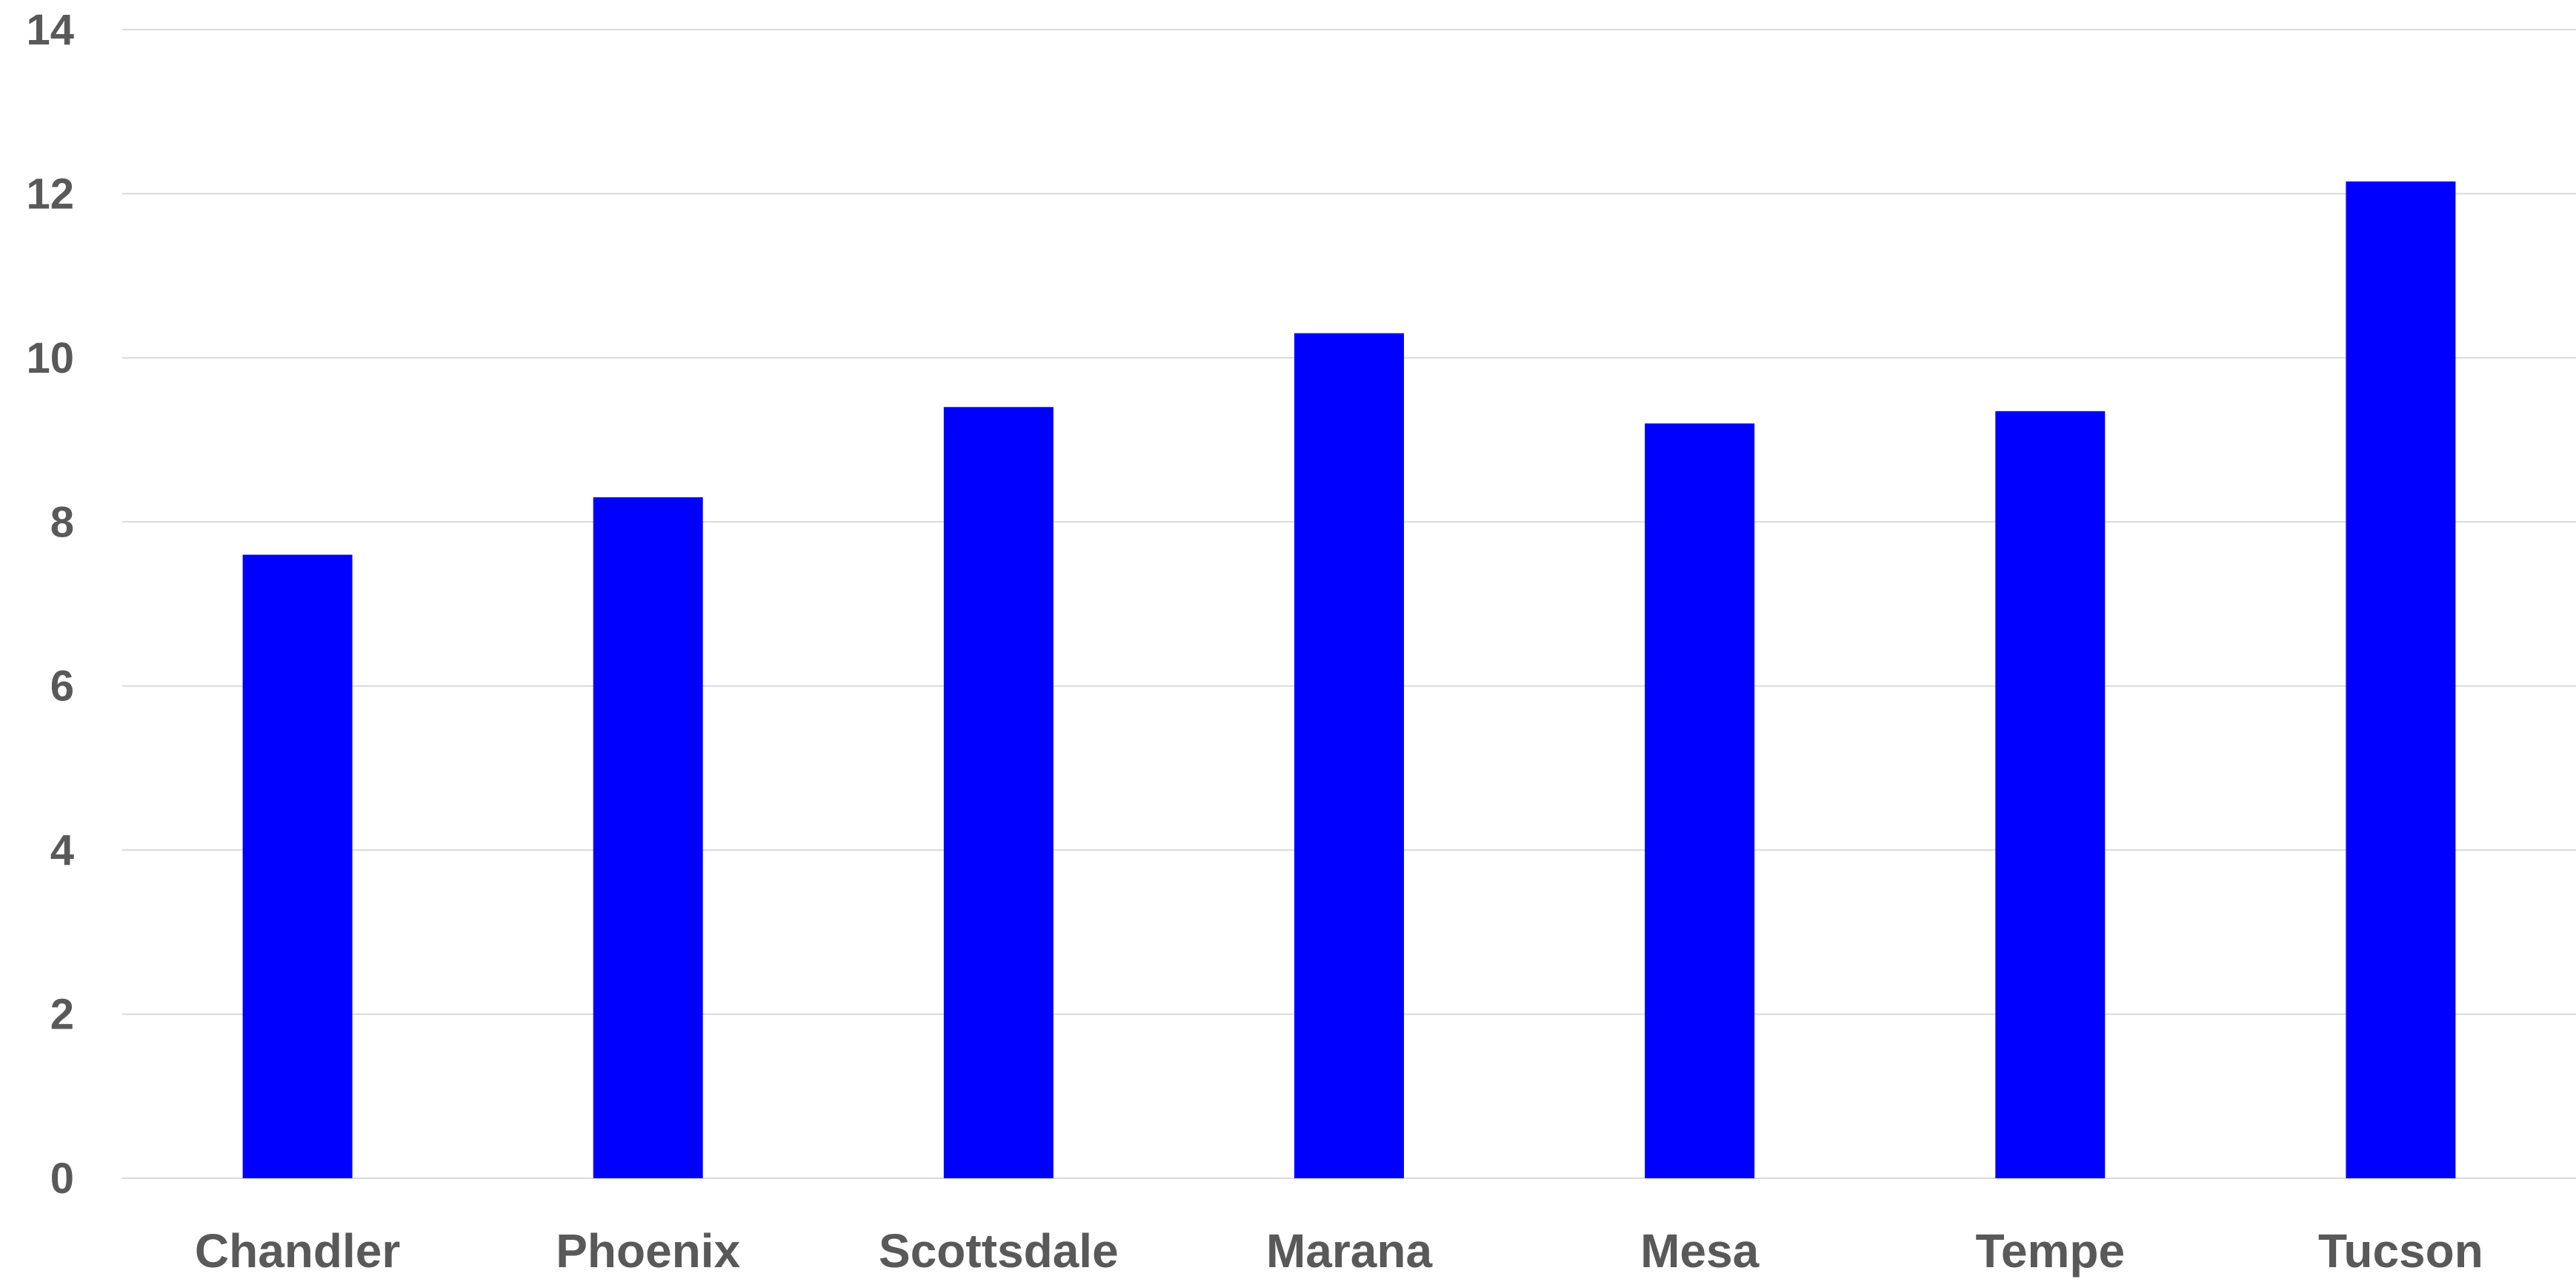  What do you see at coordinates (62, 850) in the screenshot?
I see `y-tick-label: 4` at bounding box center [62, 850].